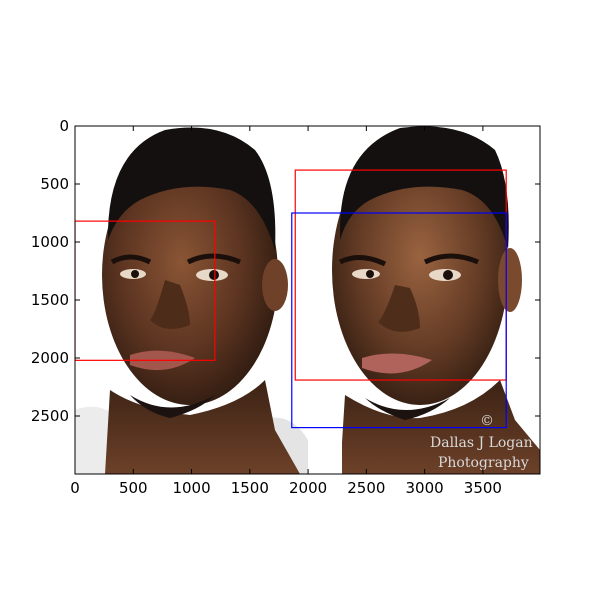 The width and height of the screenshot is (600, 600). I want to click on y-tick-label: 0, so click(64, 126).